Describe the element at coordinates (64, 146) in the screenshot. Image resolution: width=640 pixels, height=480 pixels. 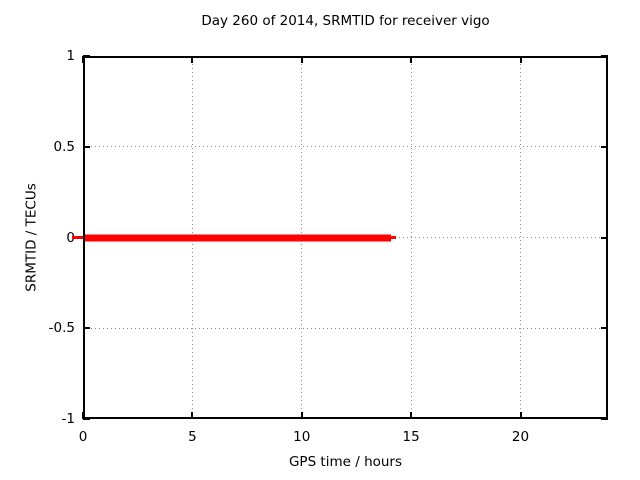
I see `y-tick-label: 0.5` at that location.